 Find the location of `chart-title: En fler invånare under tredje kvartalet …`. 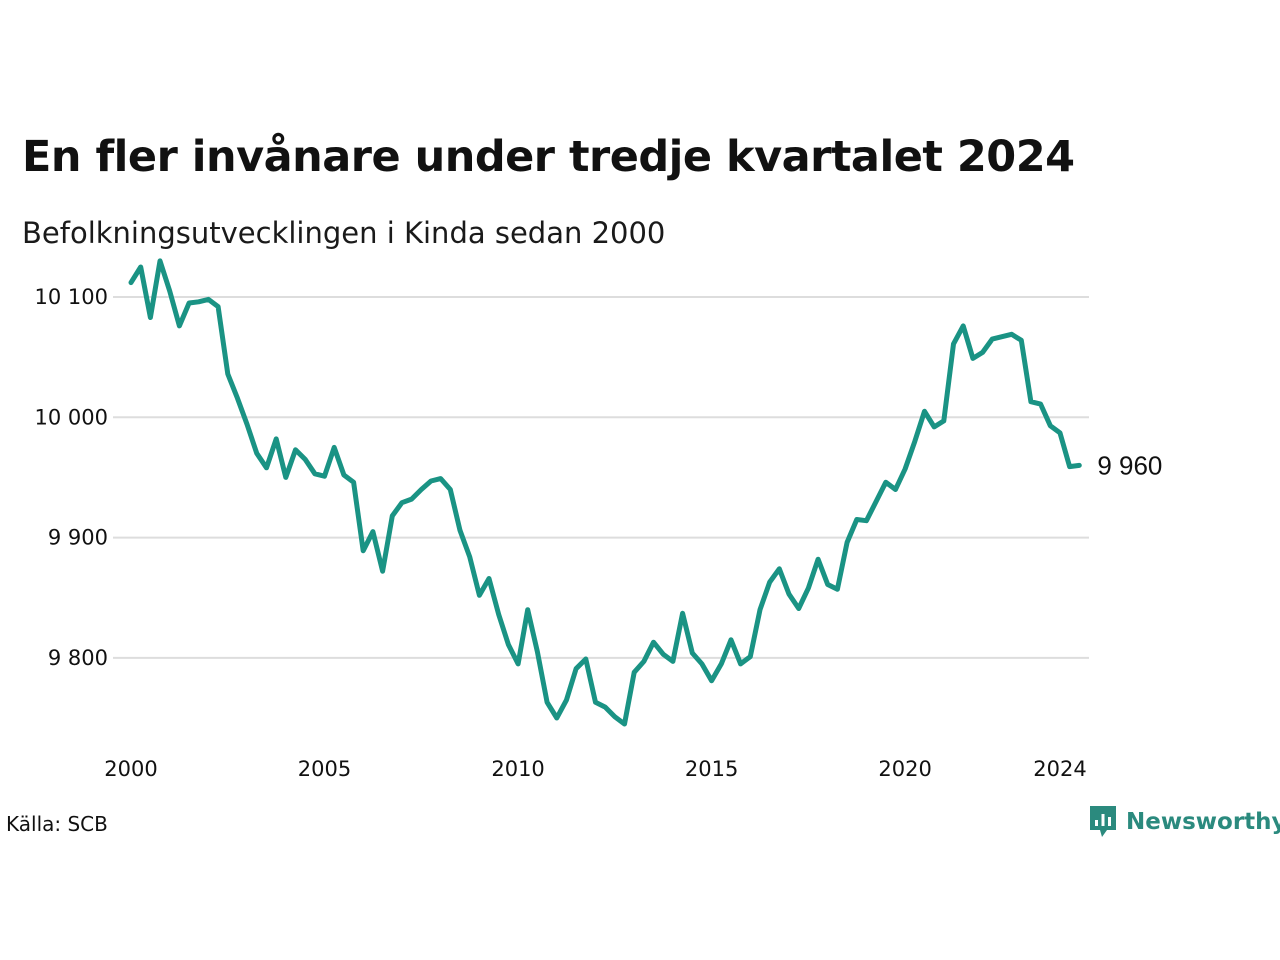

chart-title: En fler invånare under tredje kvartalet … is located at coordinates (548, 157).